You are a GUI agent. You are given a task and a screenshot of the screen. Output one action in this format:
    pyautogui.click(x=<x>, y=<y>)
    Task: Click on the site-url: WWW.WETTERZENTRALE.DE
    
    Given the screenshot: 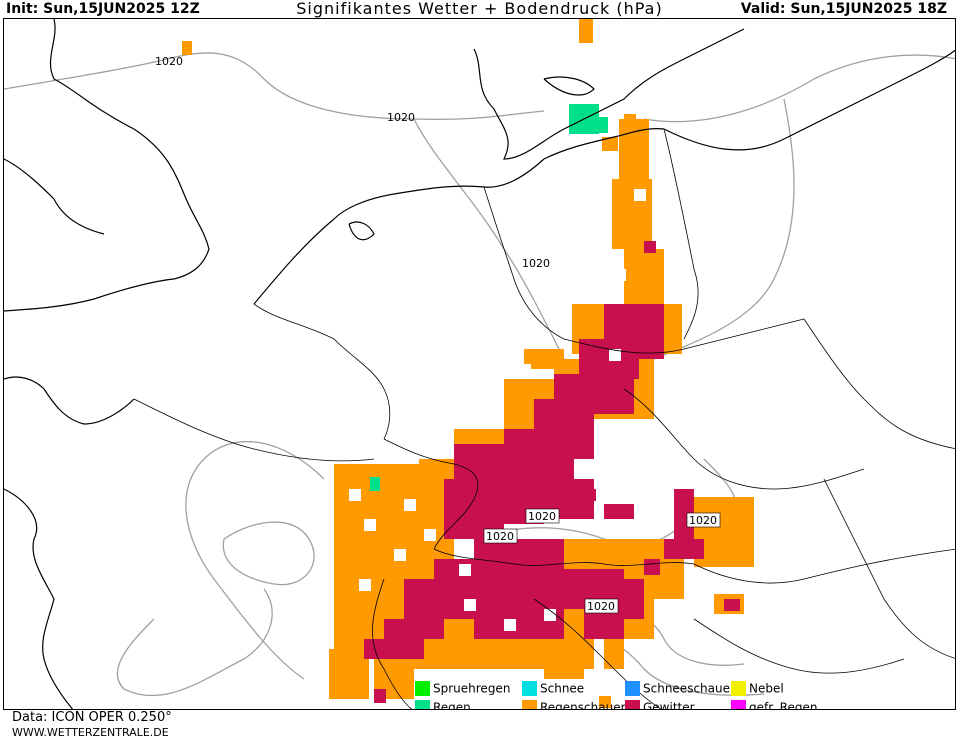 What is the action you would take?
    pyautogui.click(x=90, y=732)
    